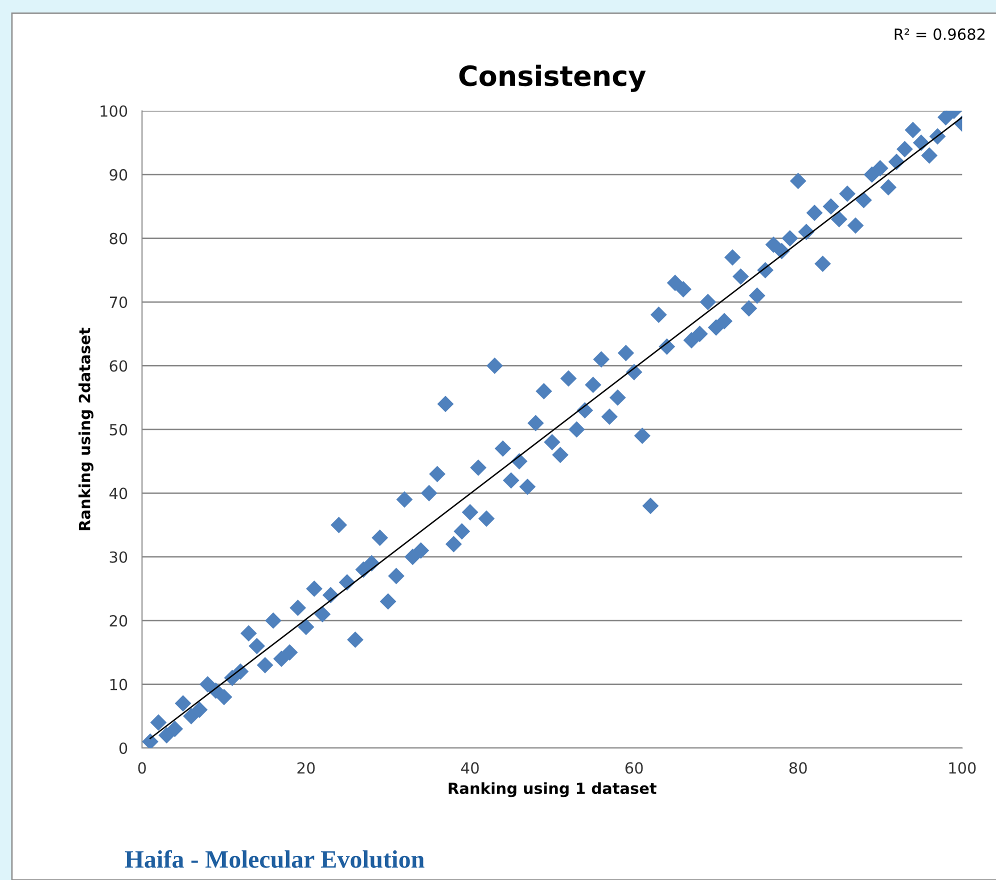 This screenshot has height=880, width=996. Describe the element at coordinates (470, 768) in the screenshot. I see `x-tick-label: 40` at that location.